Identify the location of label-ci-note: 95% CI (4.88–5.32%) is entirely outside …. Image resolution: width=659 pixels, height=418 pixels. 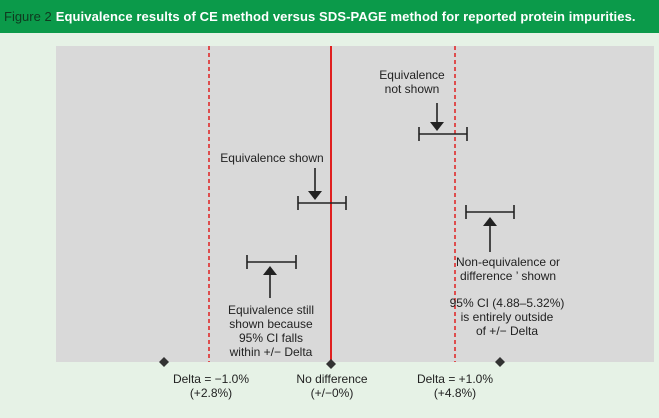
(507, 317).